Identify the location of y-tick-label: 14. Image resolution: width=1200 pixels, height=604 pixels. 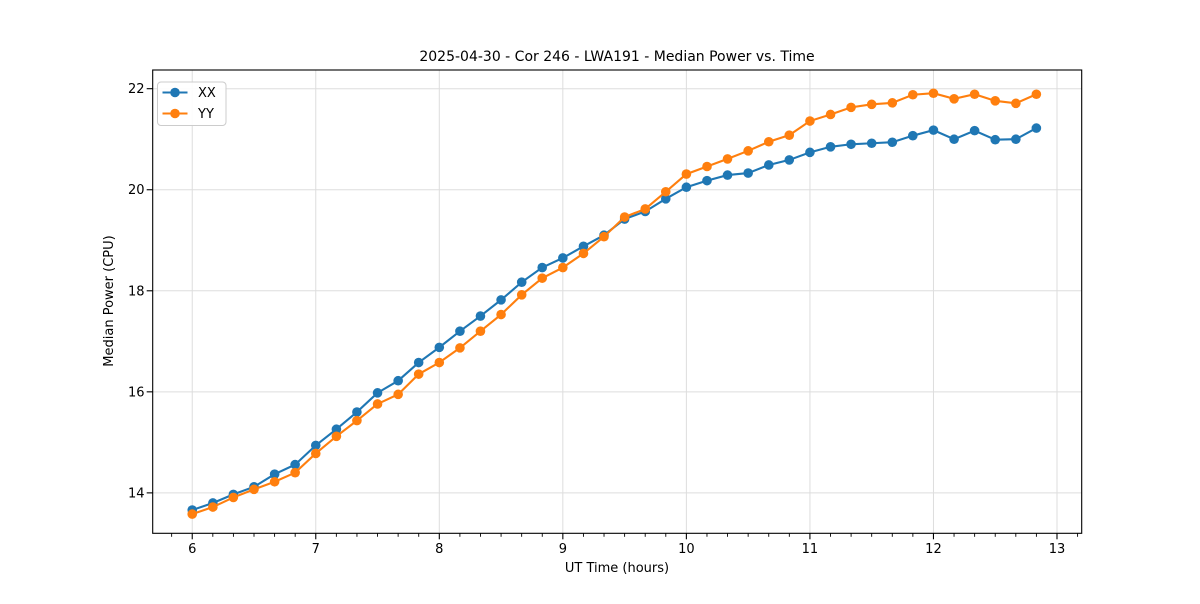
(136, 493).